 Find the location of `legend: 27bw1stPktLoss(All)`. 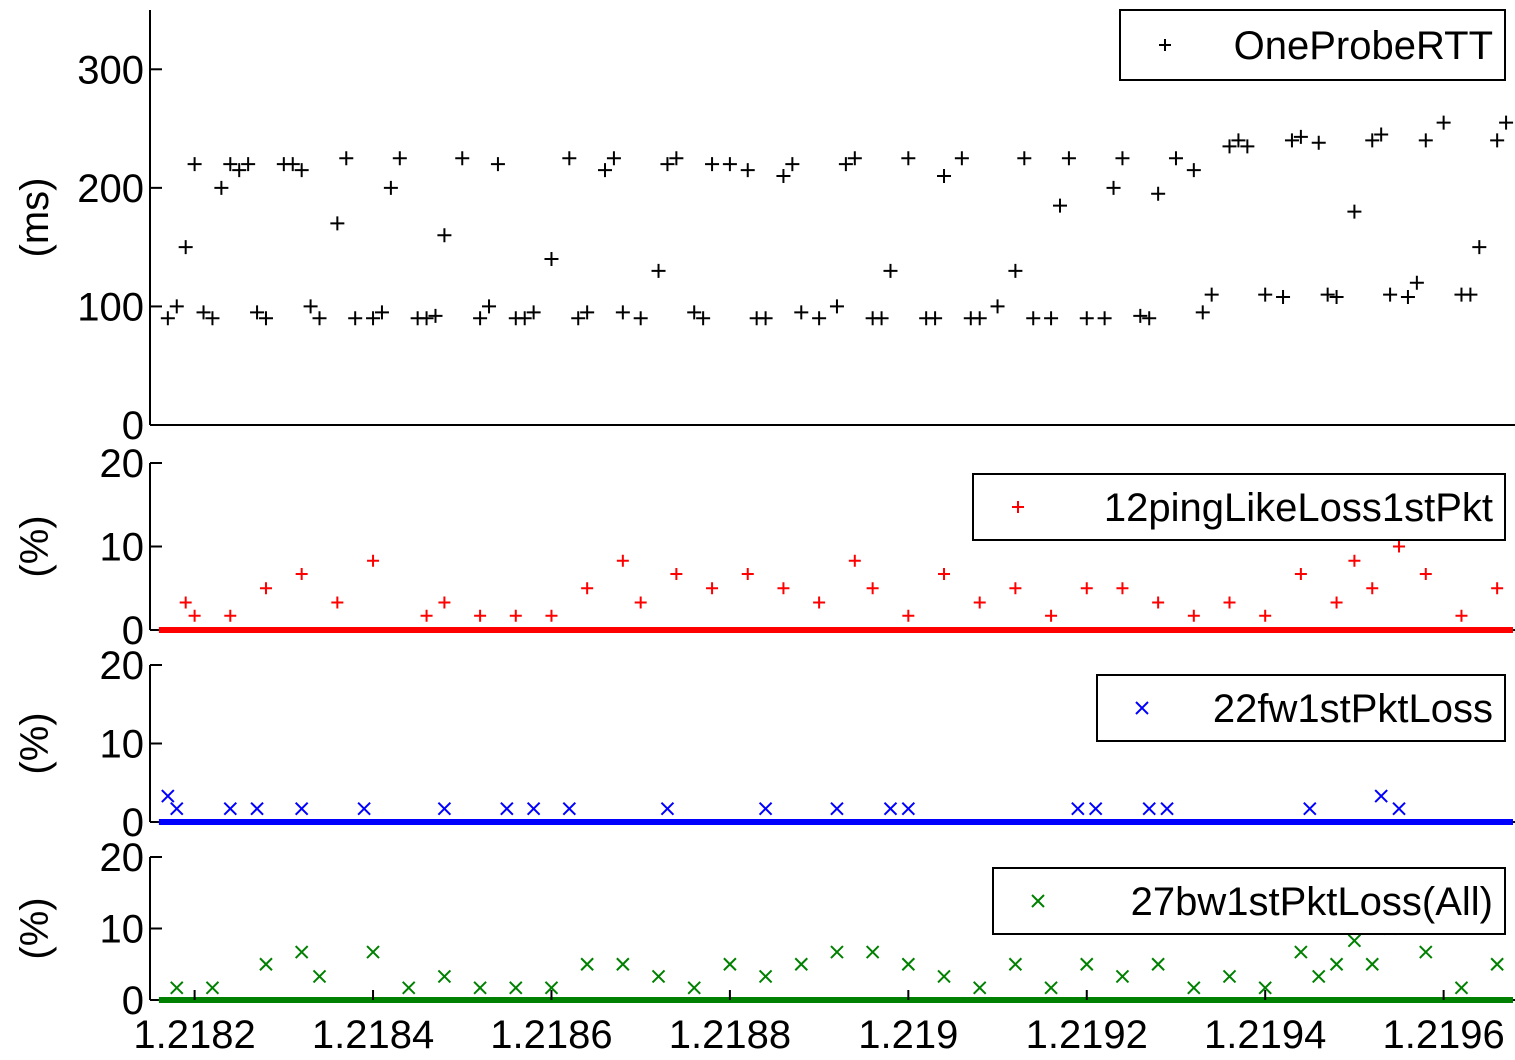

legend: 27bw1stPktLoss(All) is located at coordinates (1249, 901).